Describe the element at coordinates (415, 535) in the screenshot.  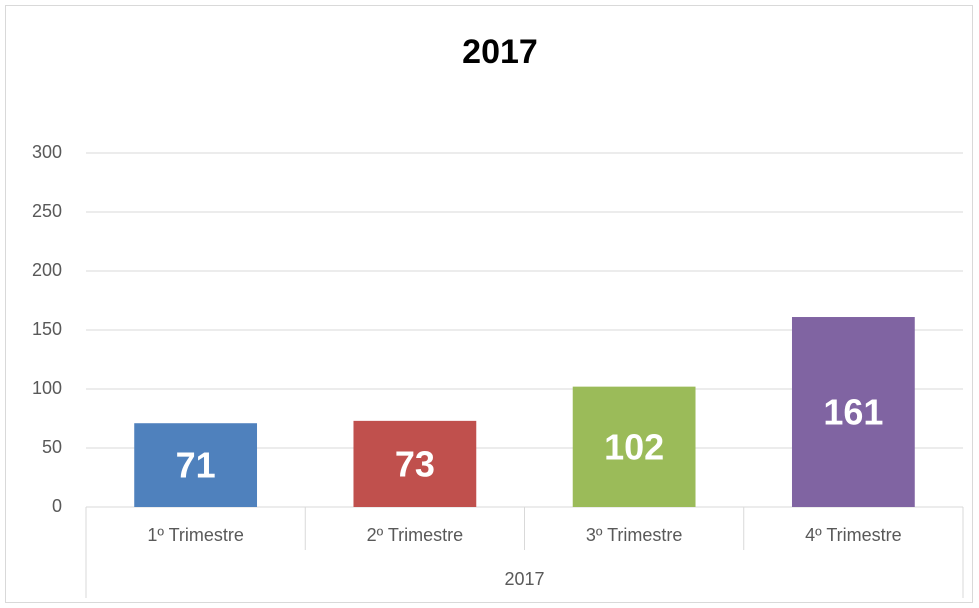
I see `x-tick-label: 2º Trimestre` at that location.